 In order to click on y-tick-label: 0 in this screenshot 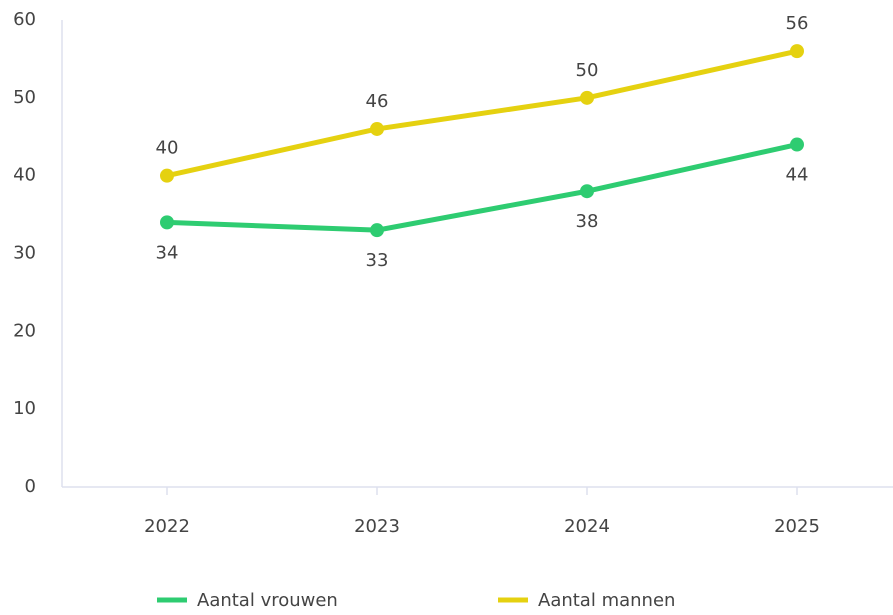, I will do `click(30, 486)`.